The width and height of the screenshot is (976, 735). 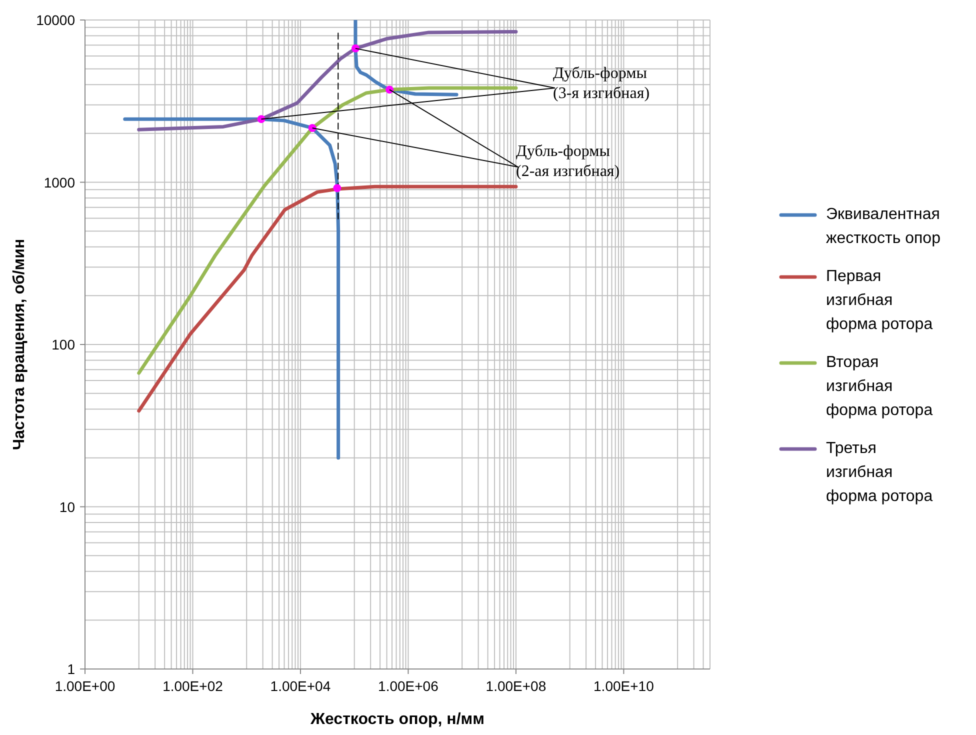 What do you see at coordinates (516, 686) in the screenshot?
I see `x-tick-label: 1.00E+08` at bounding box center [516, 686].